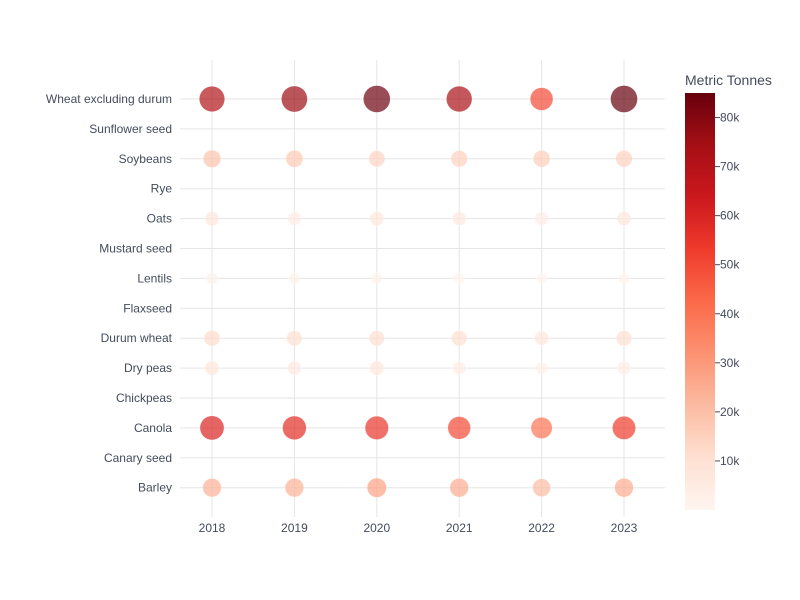 This screenshot has height=600, width=800. I want to click on colorbar-ticks: 10k 20k 30k 40k 50k 60k 70k 80k, so click(727, 289).